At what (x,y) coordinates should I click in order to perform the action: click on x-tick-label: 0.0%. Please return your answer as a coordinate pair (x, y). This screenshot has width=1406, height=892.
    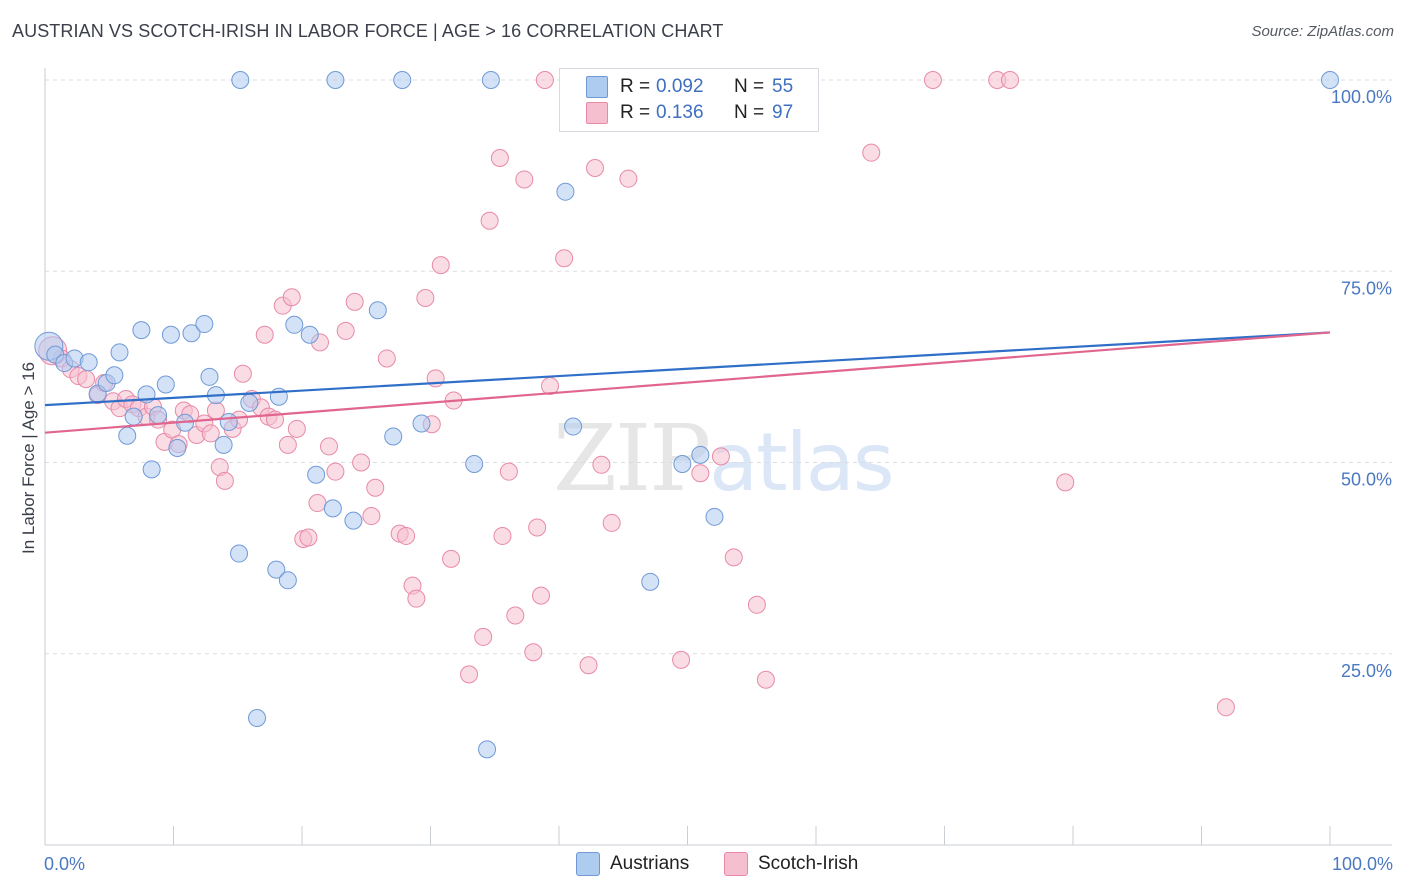
    Looking at the image, I should click on (64, 864).